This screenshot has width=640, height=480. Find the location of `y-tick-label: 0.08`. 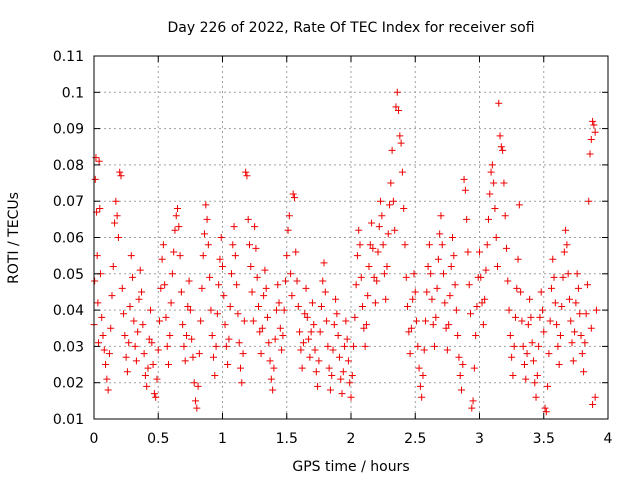

y-tick-label: 0.08 is located at coordinates (68, 166).